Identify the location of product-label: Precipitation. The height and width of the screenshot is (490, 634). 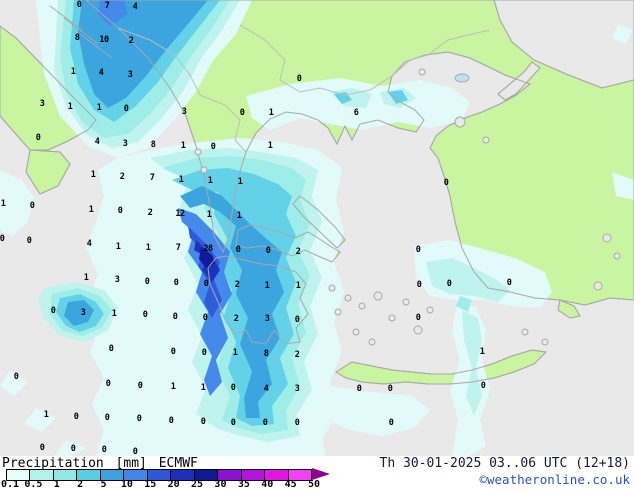
(53, 463).